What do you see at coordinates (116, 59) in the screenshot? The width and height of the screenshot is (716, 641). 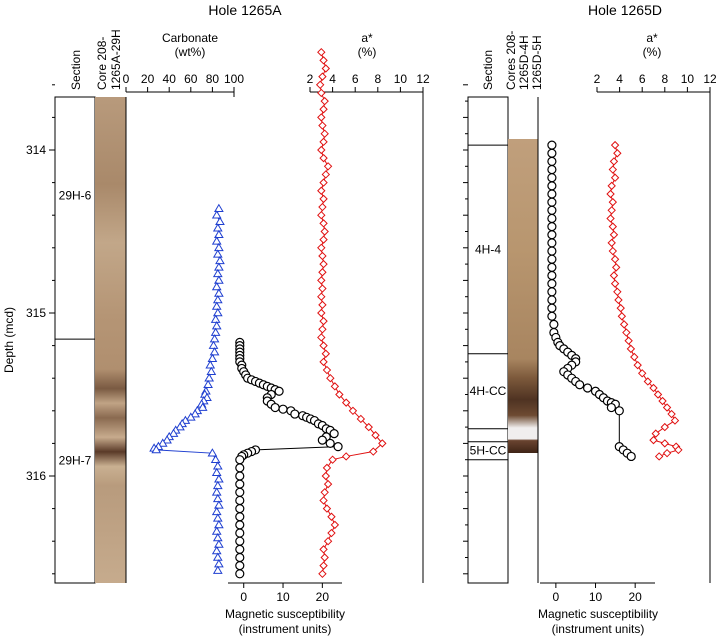 I see `hole-a-core-header-line2: 1265A-29H` at bounding box center [116, 59].